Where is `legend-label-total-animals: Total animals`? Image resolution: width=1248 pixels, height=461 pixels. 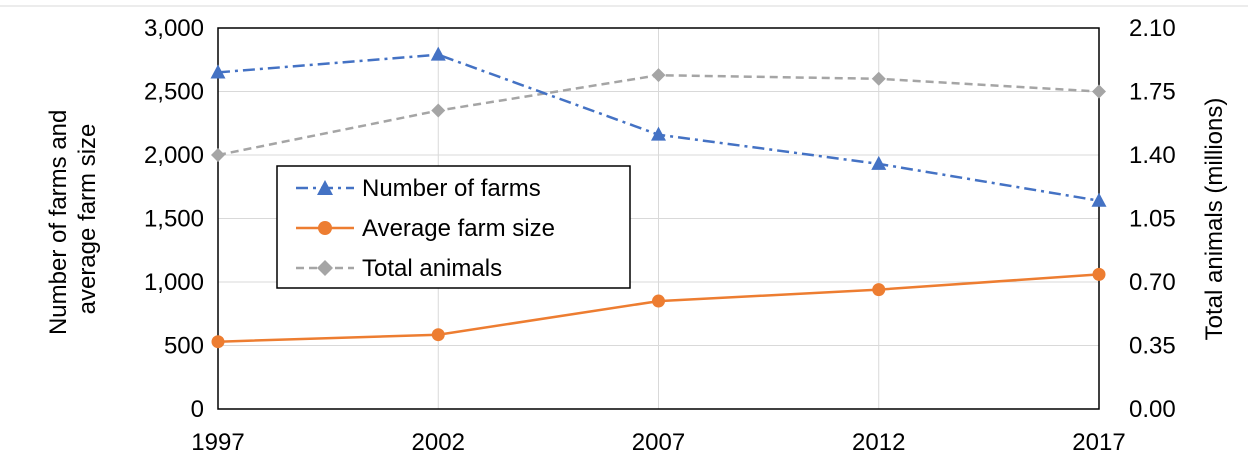 legend-label-total-animals: Total animals is located at coordinates (432, 268).